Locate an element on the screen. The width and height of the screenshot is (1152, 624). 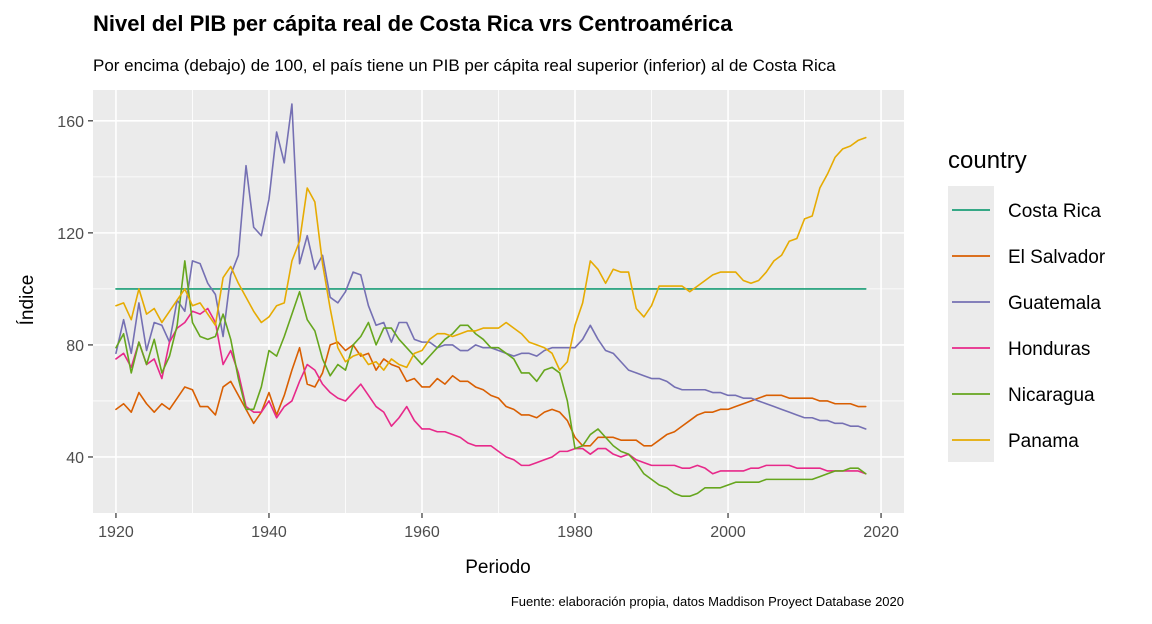
x-axis-title: Periodo is located at coordinates (498, 567).